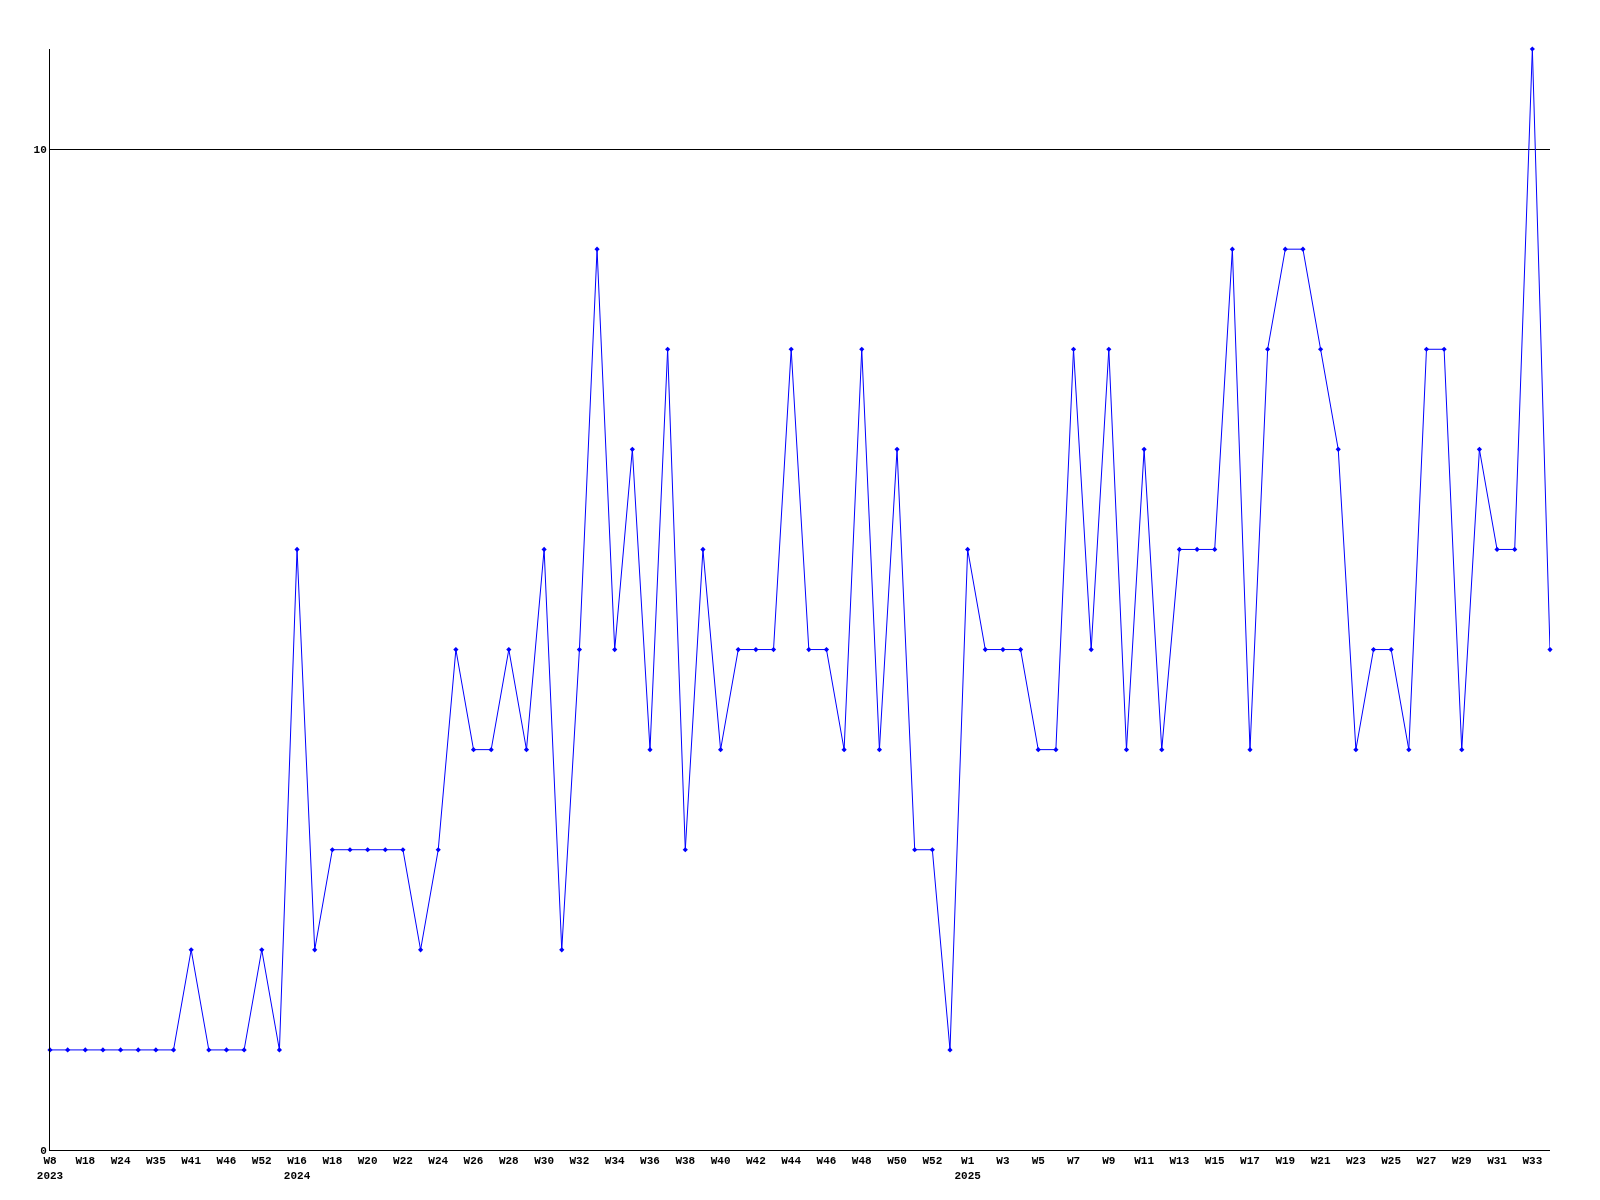 Image resolution: width=1600 pixels, height=1200 pixels. What do you see at coordinates (156, 1161) in the screenshot?
I see `x-tick-label: W35` at bounding box center [156, 1161].